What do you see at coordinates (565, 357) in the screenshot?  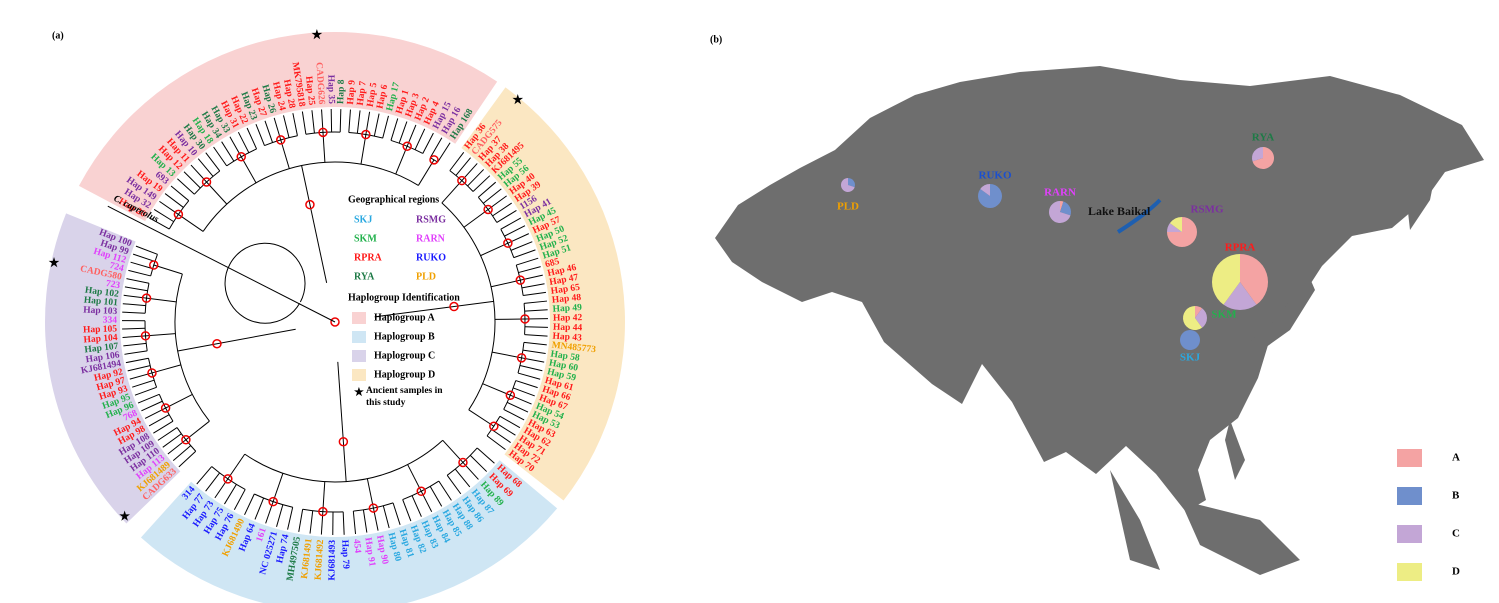 I see `leaf-label: Hap 58` at bounding box center [565, 357].